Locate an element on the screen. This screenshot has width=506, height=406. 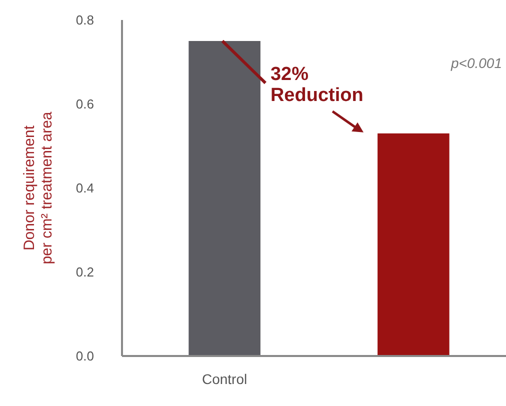
y-tick-label: 0.8 is located at coordinates (85, 20).